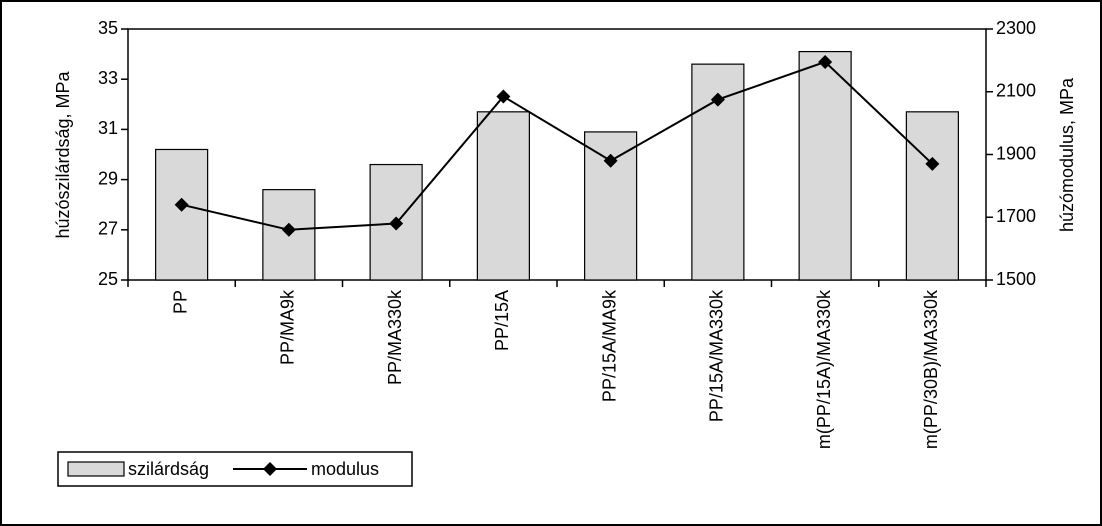 This screenshot has width=1102, height=526. What do you see at coordinates (63, 154) in the screenshot?
I see `y-axis-label: húzószilárdság, MPa` at bounding box center [63, 154].